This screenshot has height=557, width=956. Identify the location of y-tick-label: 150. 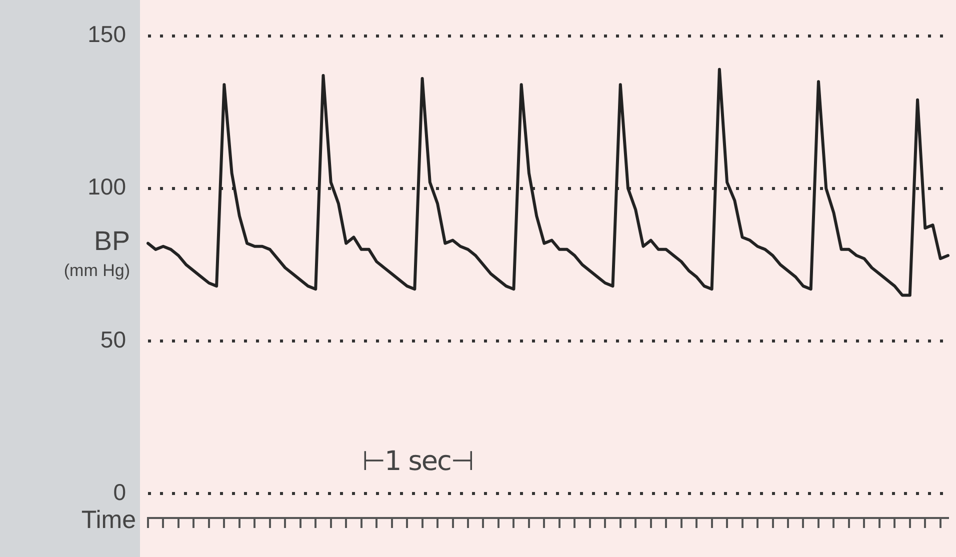
(107, 34).